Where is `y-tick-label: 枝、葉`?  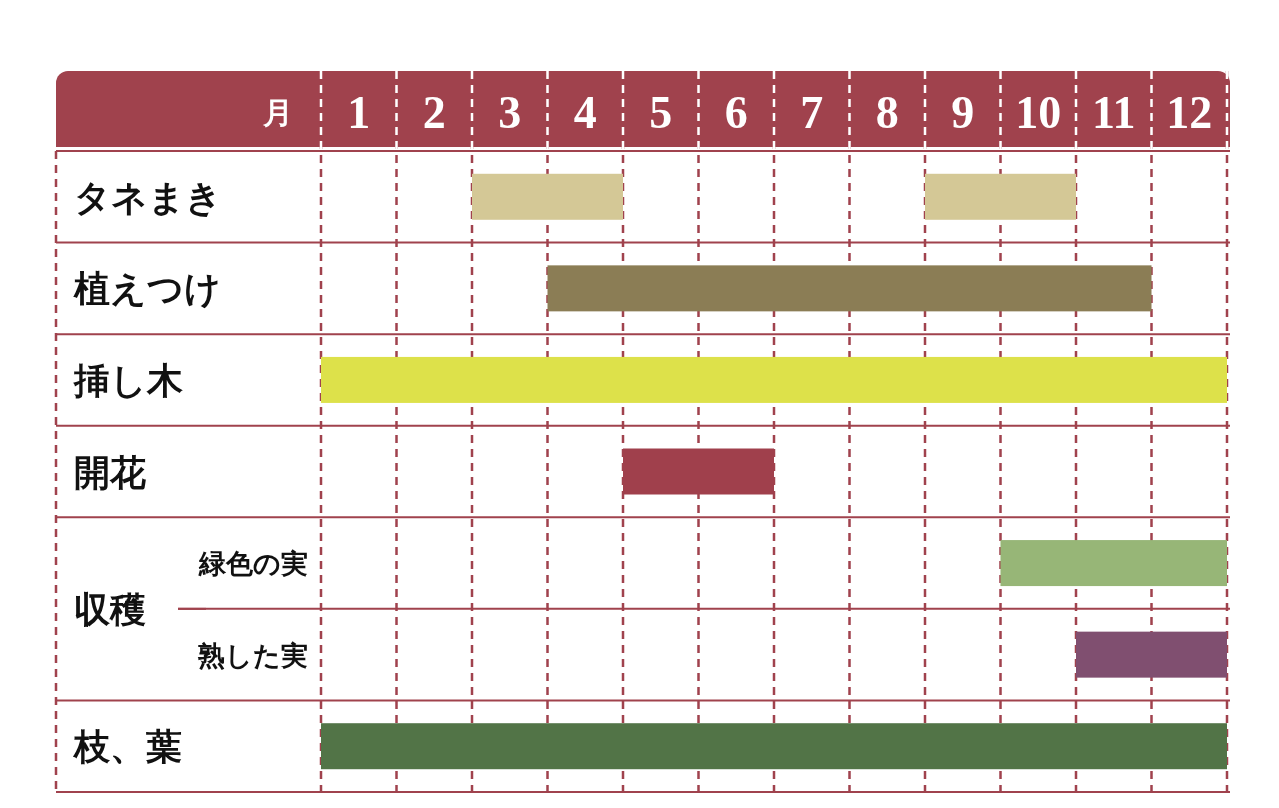 y-tick-label: 枝、葉 is located at coordinates (127, 747).